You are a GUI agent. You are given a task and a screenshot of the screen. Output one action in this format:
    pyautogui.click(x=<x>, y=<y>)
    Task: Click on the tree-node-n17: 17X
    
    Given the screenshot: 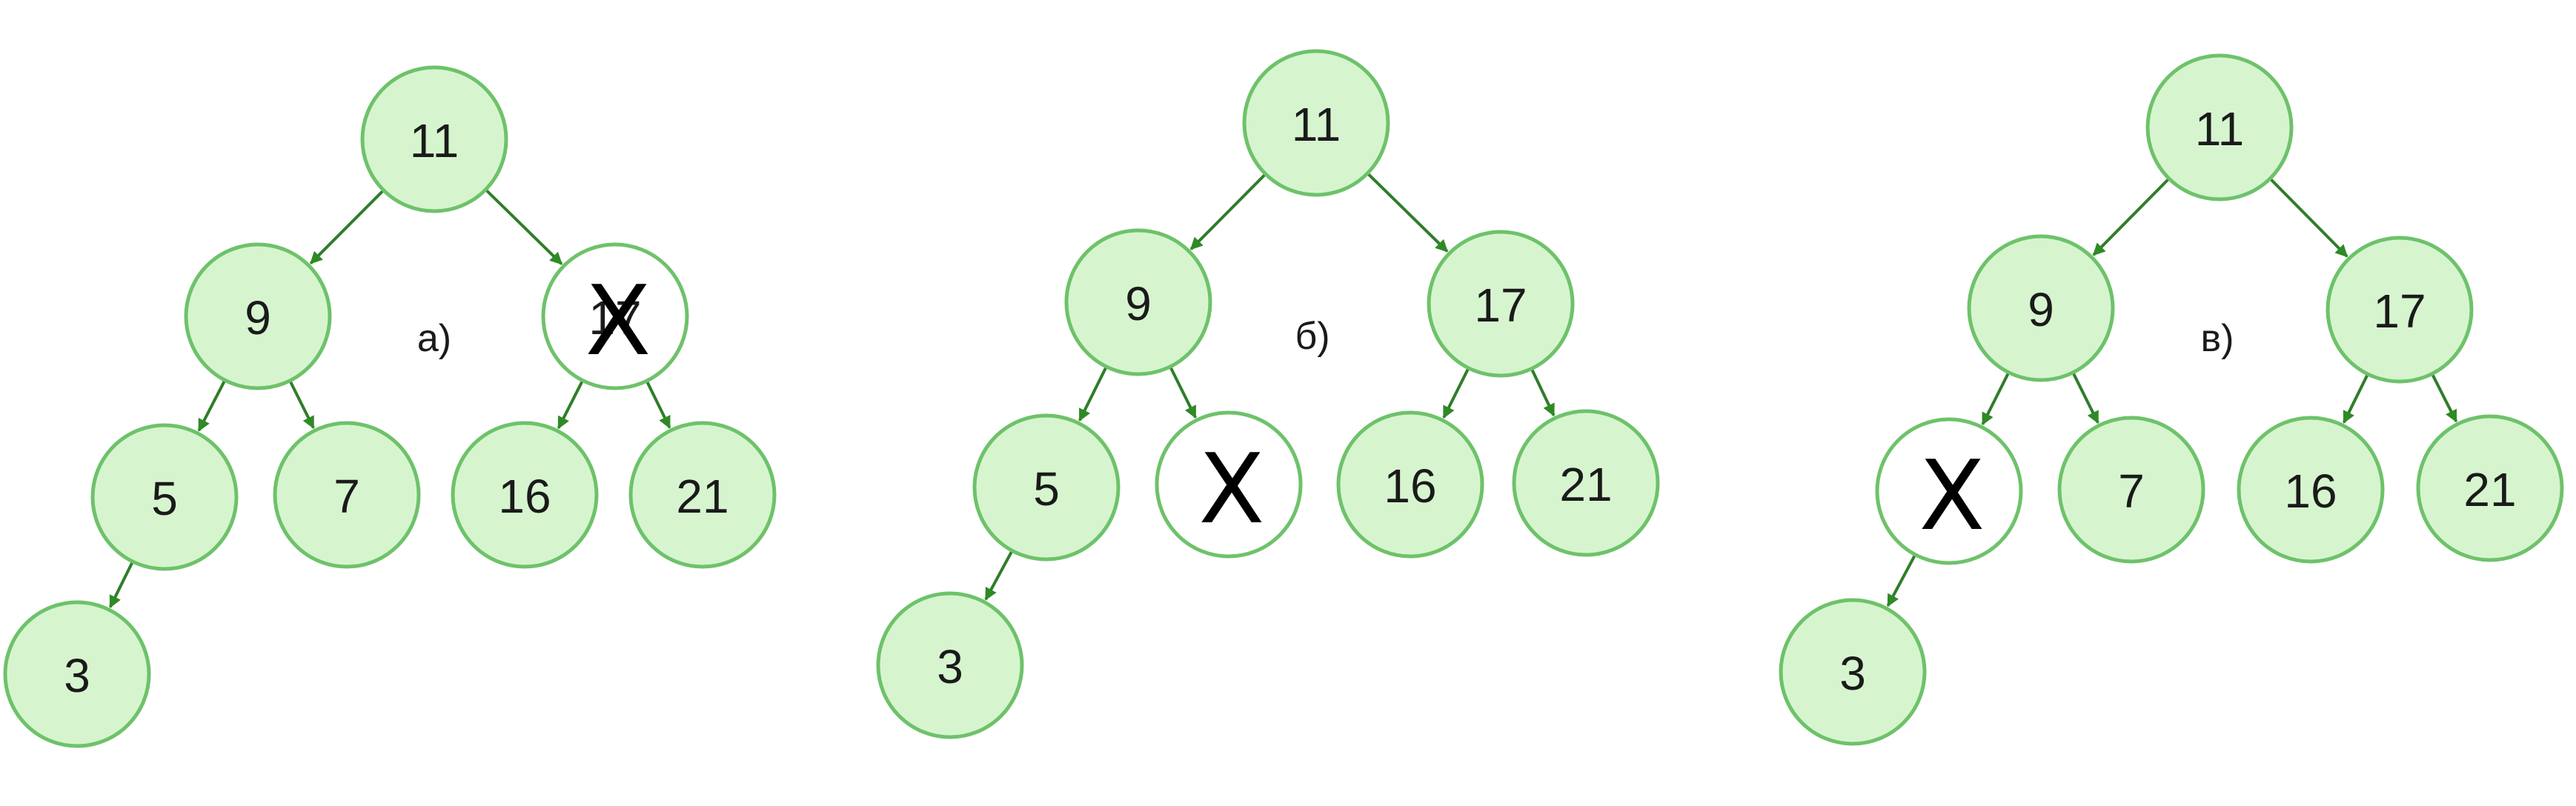 What is the action you would take?
    pyautogui.click(x=615, y=316)
    